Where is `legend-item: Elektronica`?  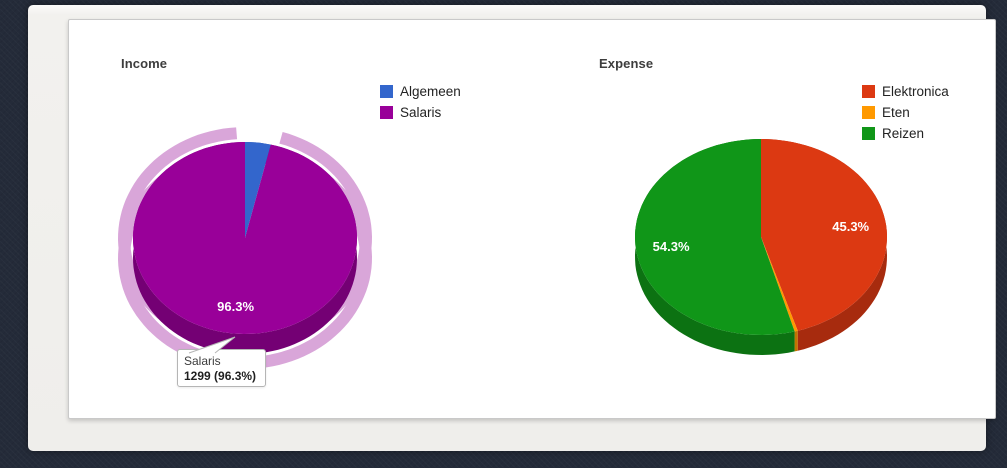 legend-item: Elektronica is located at coordinates (905, 91).